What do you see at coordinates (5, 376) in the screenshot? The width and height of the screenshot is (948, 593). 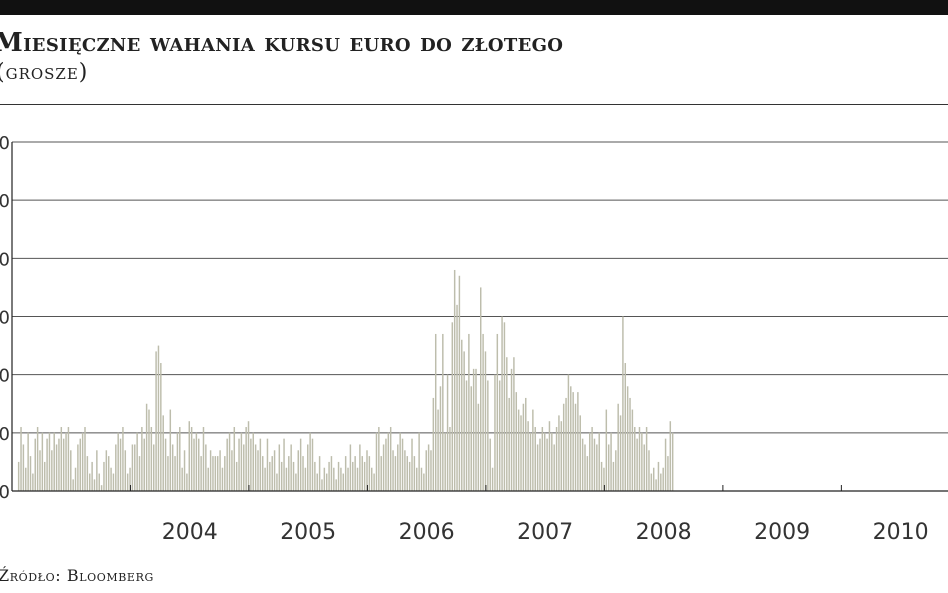 I see `y-tick-label: 20` at bounding box center [5, 376].